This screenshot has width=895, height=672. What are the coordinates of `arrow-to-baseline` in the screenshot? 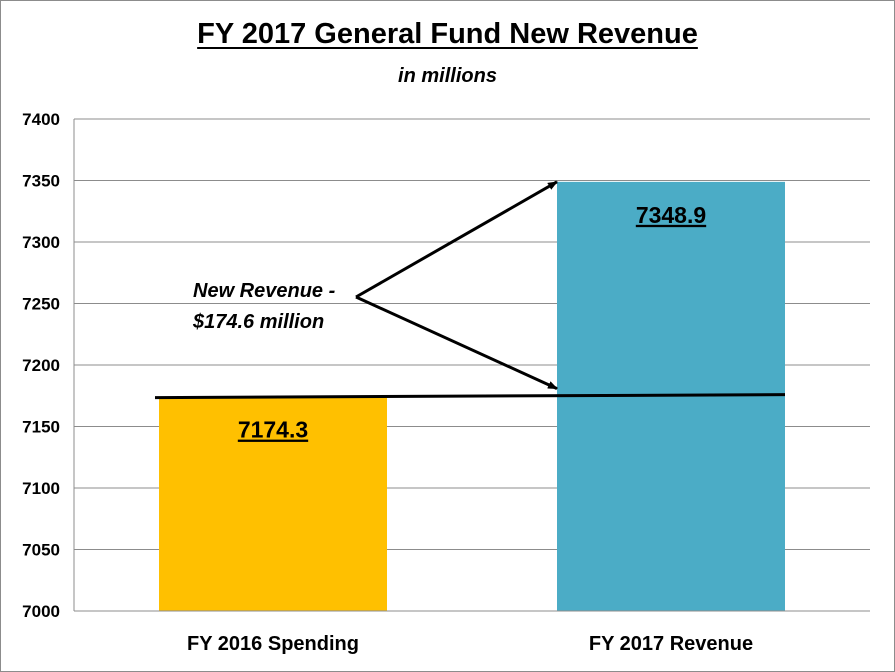 It's located at (456, 342).